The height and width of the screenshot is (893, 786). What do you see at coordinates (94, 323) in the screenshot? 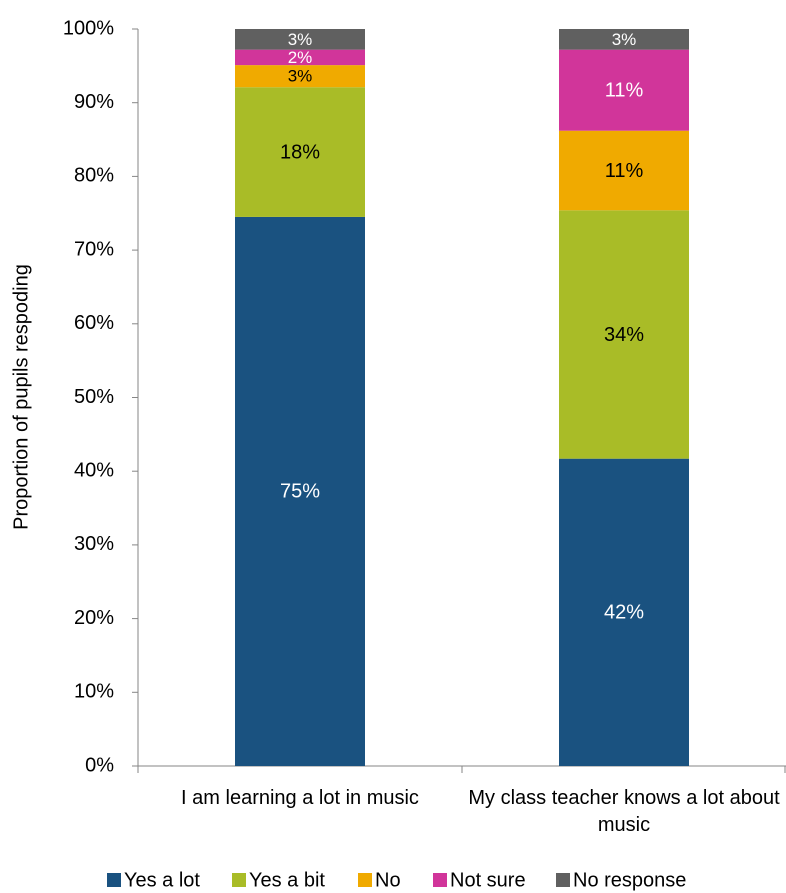
I see `y-tick-label: 60%` at bounding box center [94, 323].